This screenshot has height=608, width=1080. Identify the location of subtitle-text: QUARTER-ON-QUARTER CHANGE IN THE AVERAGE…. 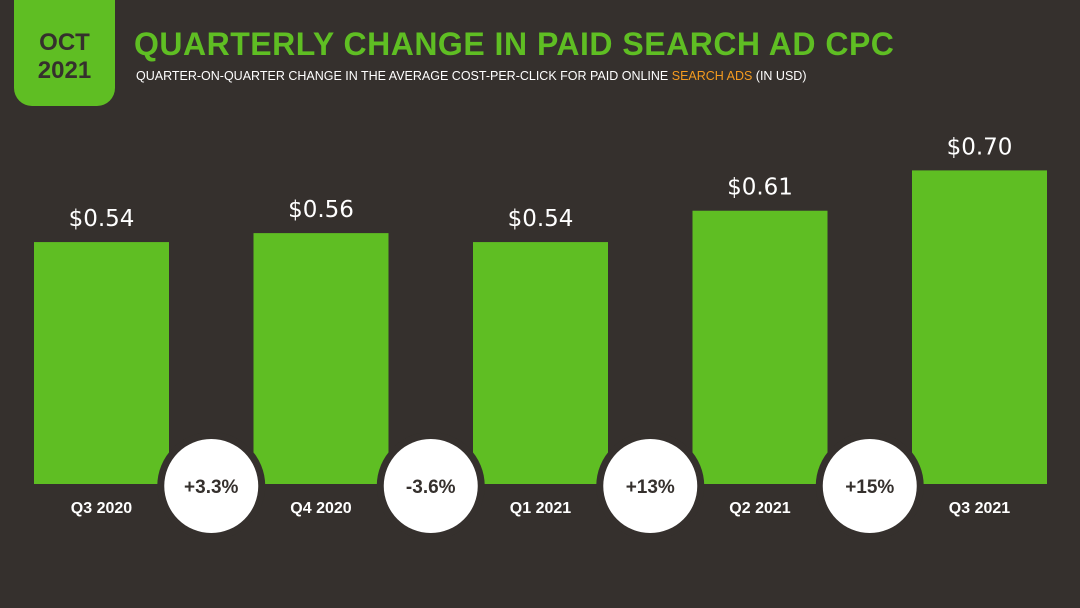
(404, 76).